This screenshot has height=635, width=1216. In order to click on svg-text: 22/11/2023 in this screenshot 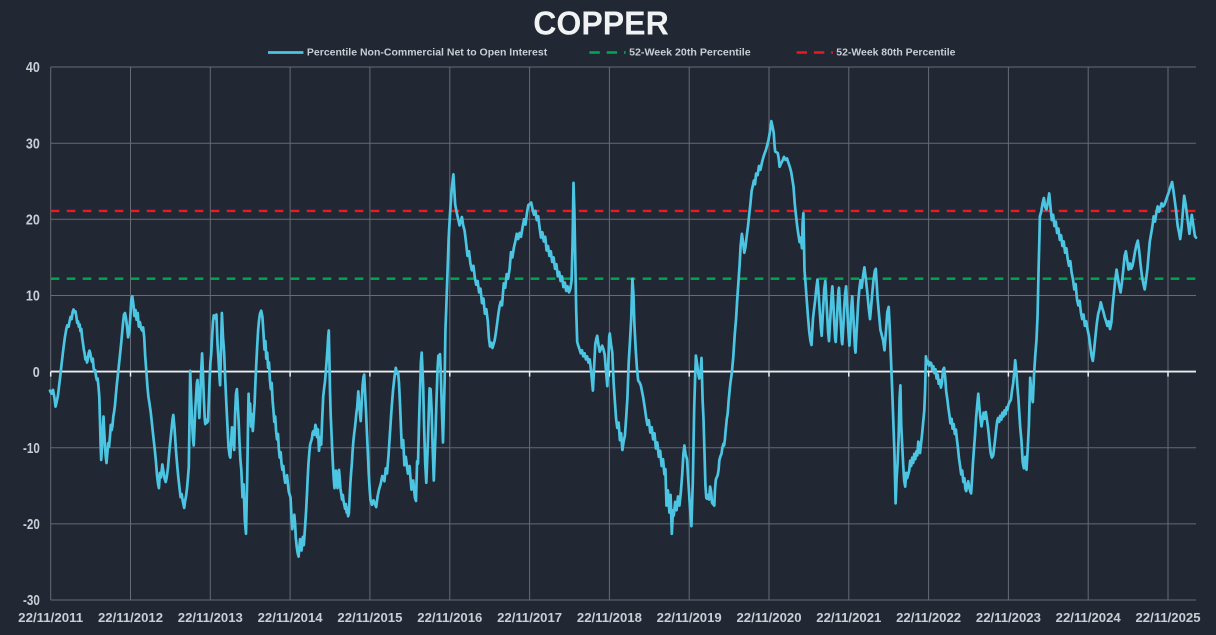, I will do `click(1008, 617)`.